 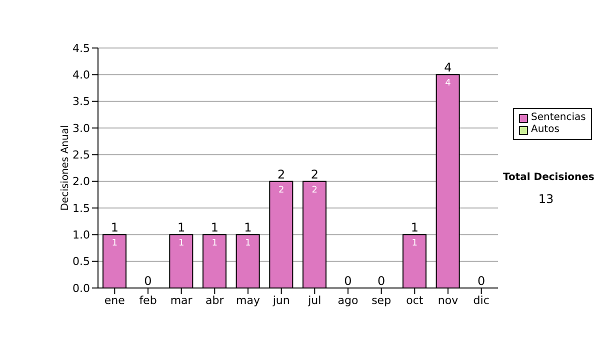 What do you see at coordinates (181, 300) in the screenshot?
I see `x-tick-label: mar` at bounding box center [181, 300].